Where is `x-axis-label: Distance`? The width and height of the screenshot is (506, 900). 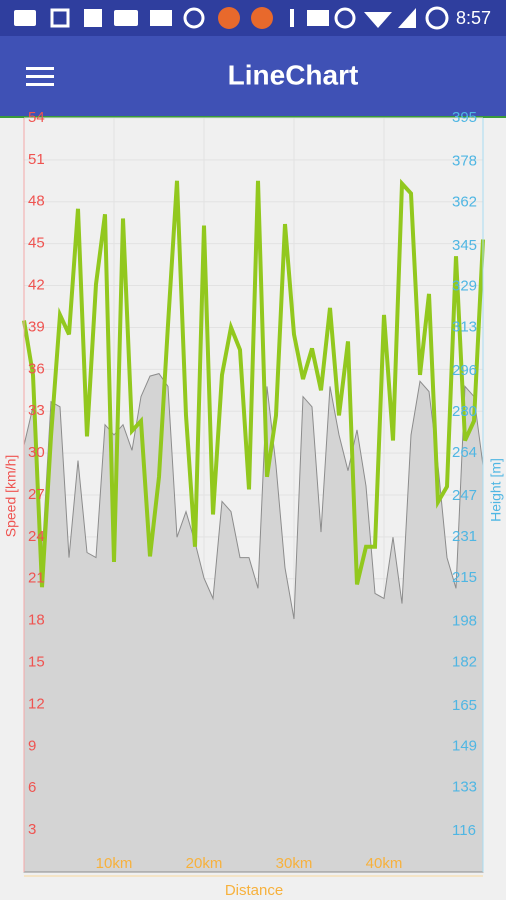
x-axis-label: Distance is located at coordinates (254, 890).